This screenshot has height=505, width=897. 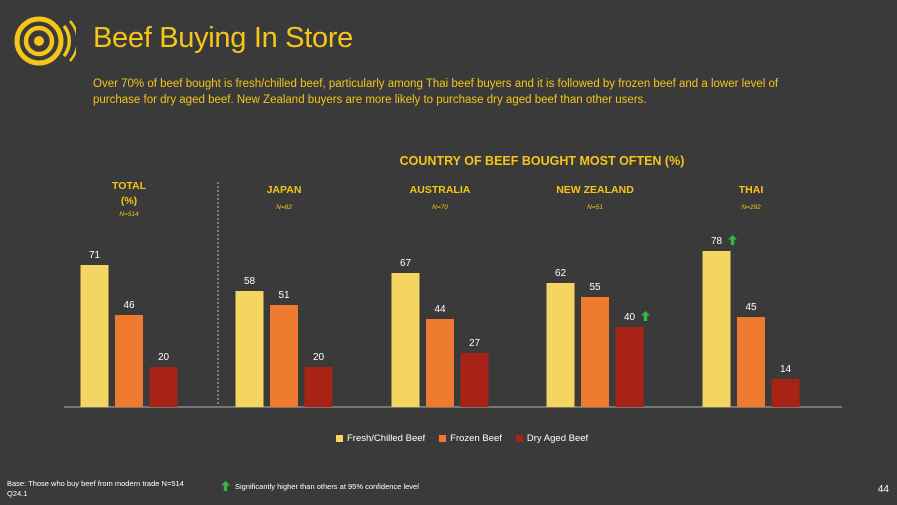 What do you see at coordinates (595, 287) in the screenshot?
I see `data-label: 55` at bounding box center [595, 287].